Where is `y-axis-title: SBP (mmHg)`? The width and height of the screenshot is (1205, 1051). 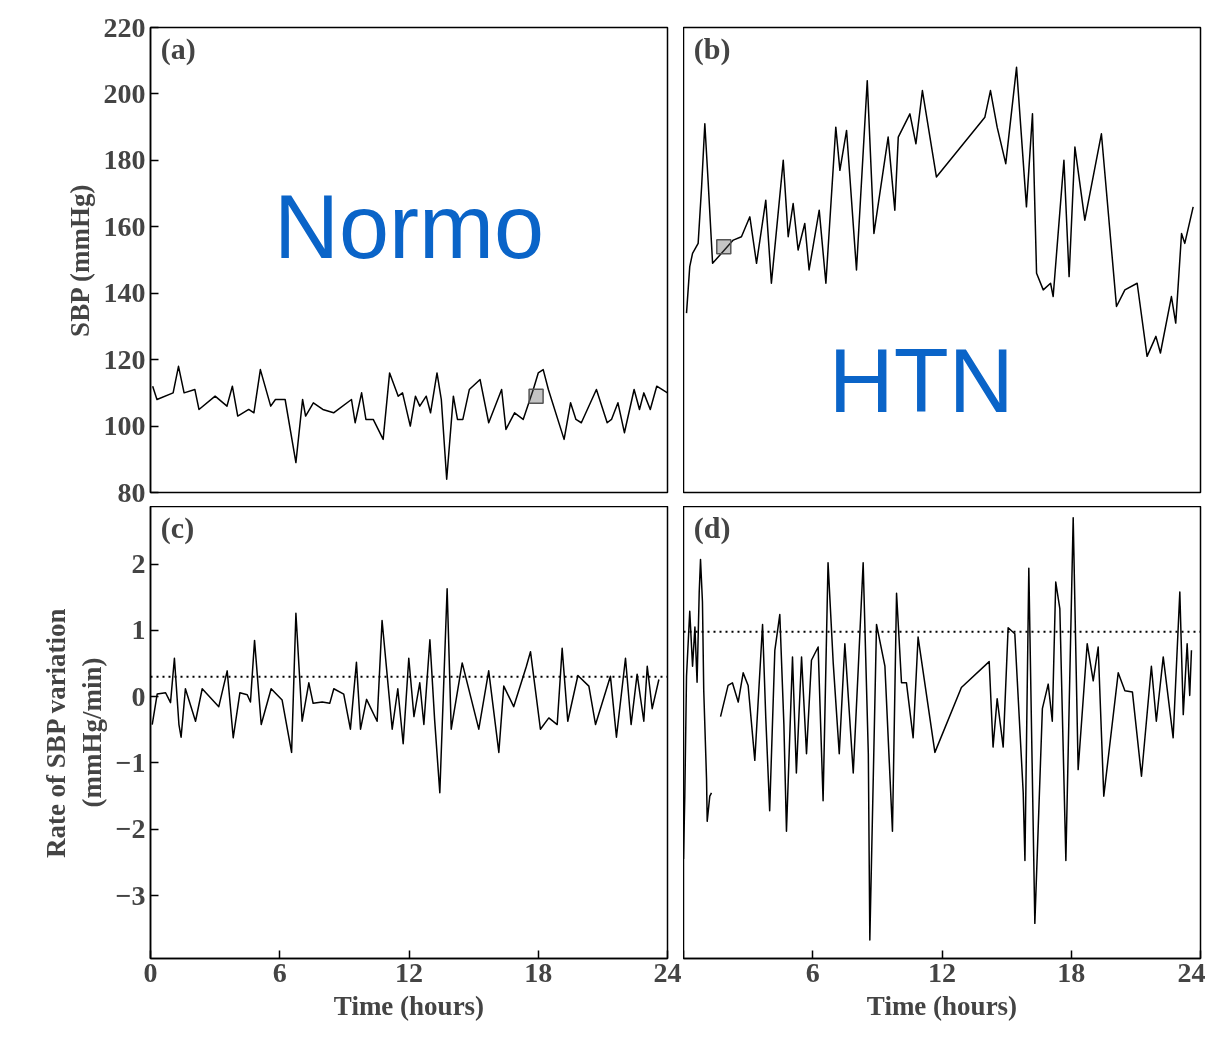 y-axis-title: SBP (mmHg) is located at coordinates (79, 260).